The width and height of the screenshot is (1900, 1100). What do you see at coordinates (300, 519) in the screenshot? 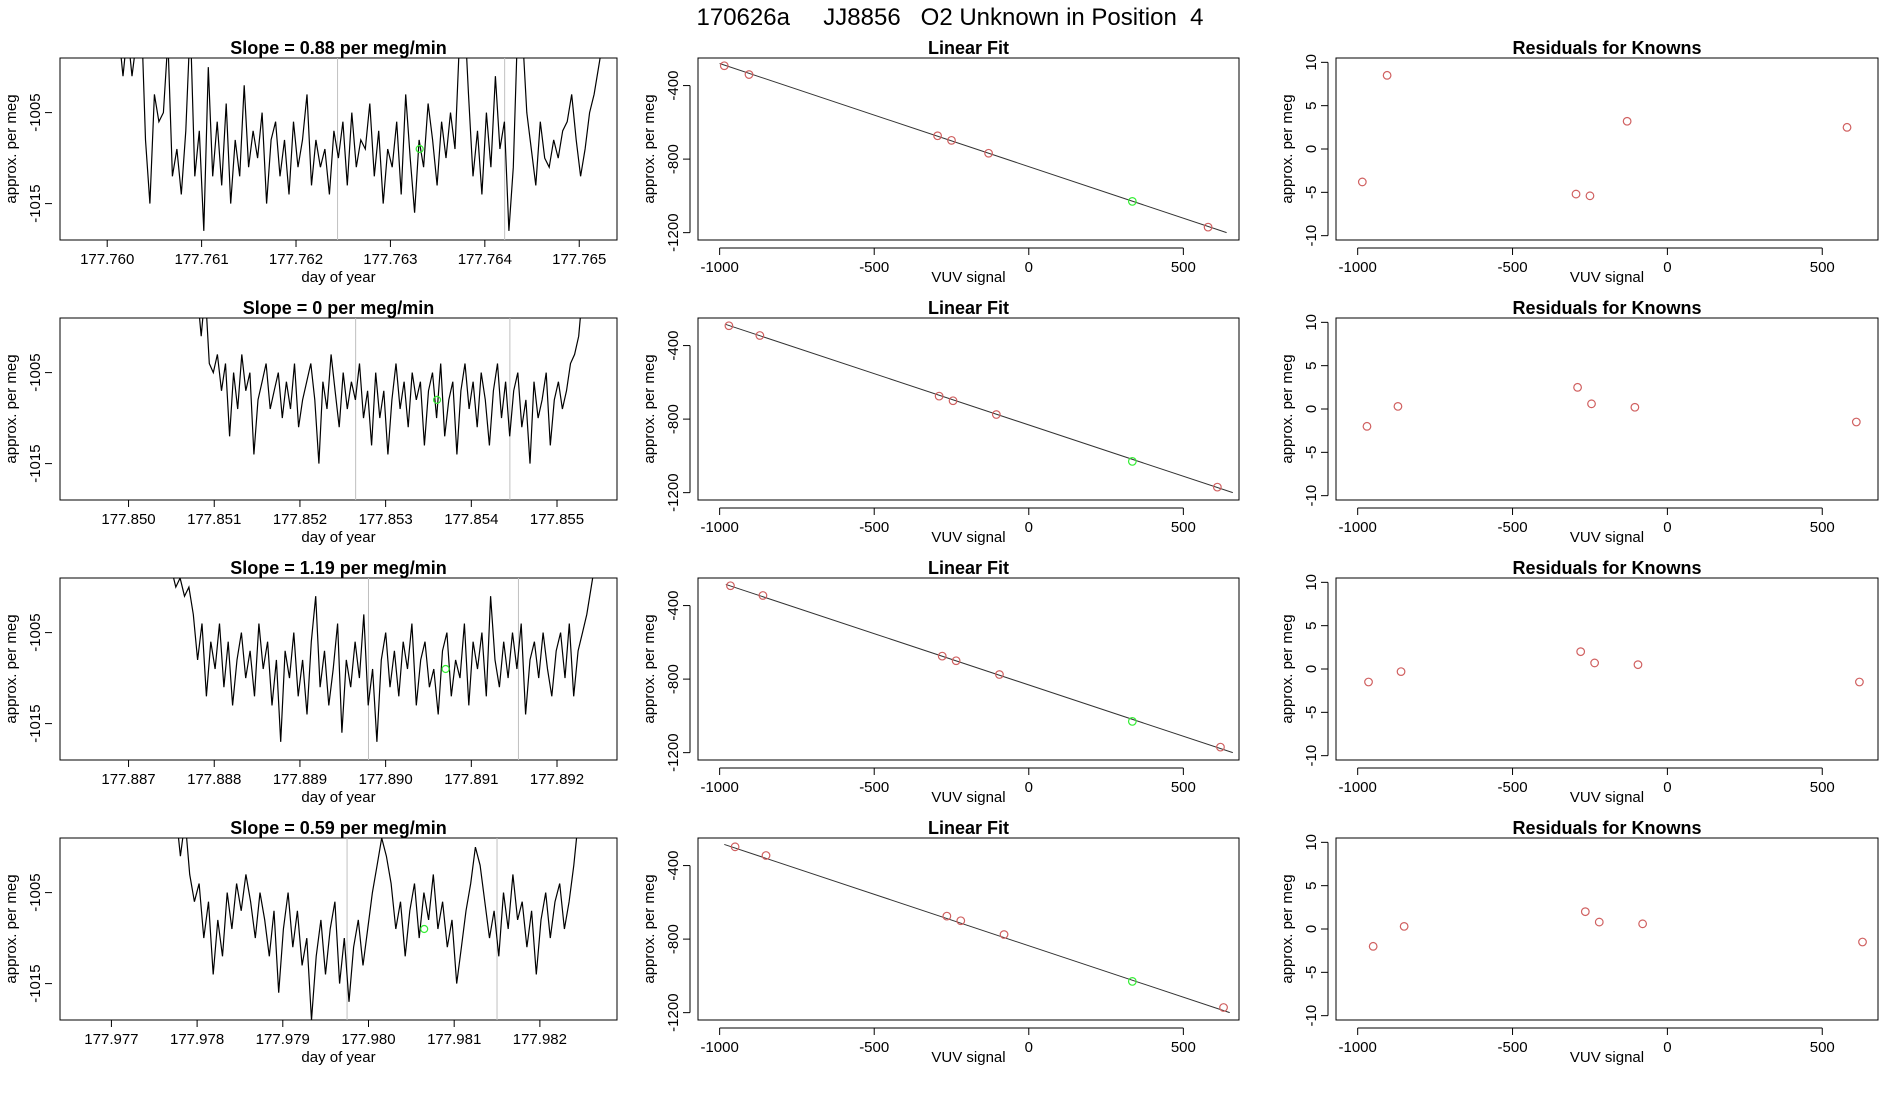
I see `x-tick-label: 177.852` at bounding box center [300, 519].